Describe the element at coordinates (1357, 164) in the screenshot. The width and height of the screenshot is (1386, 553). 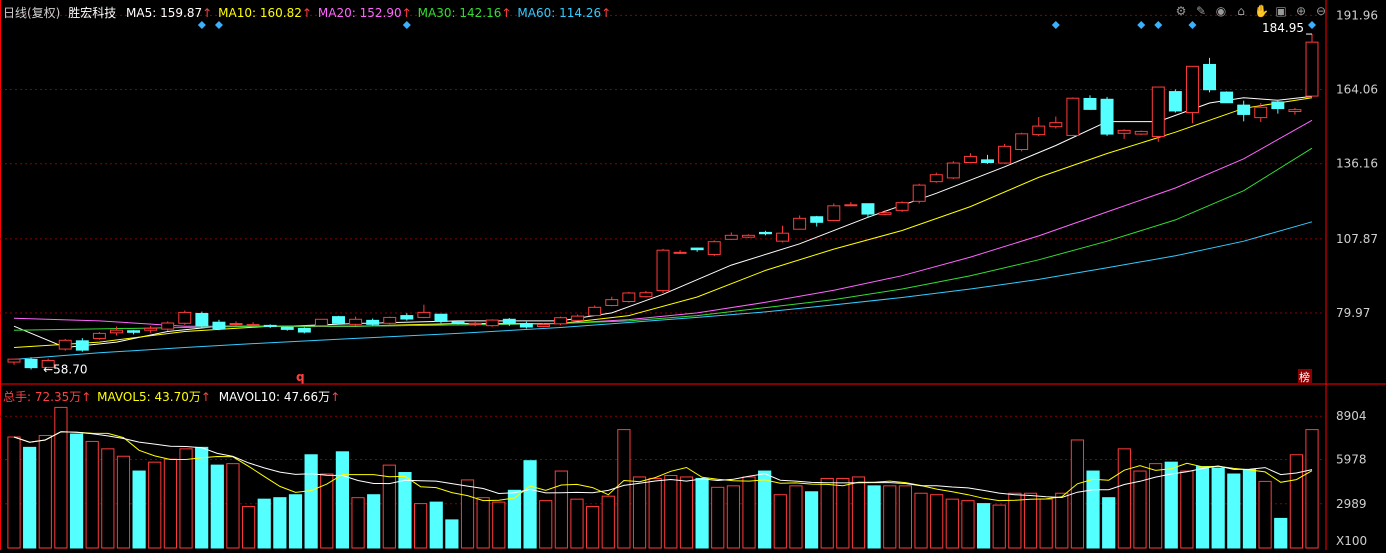
I see `price-tick-label: 136.16` at that location.